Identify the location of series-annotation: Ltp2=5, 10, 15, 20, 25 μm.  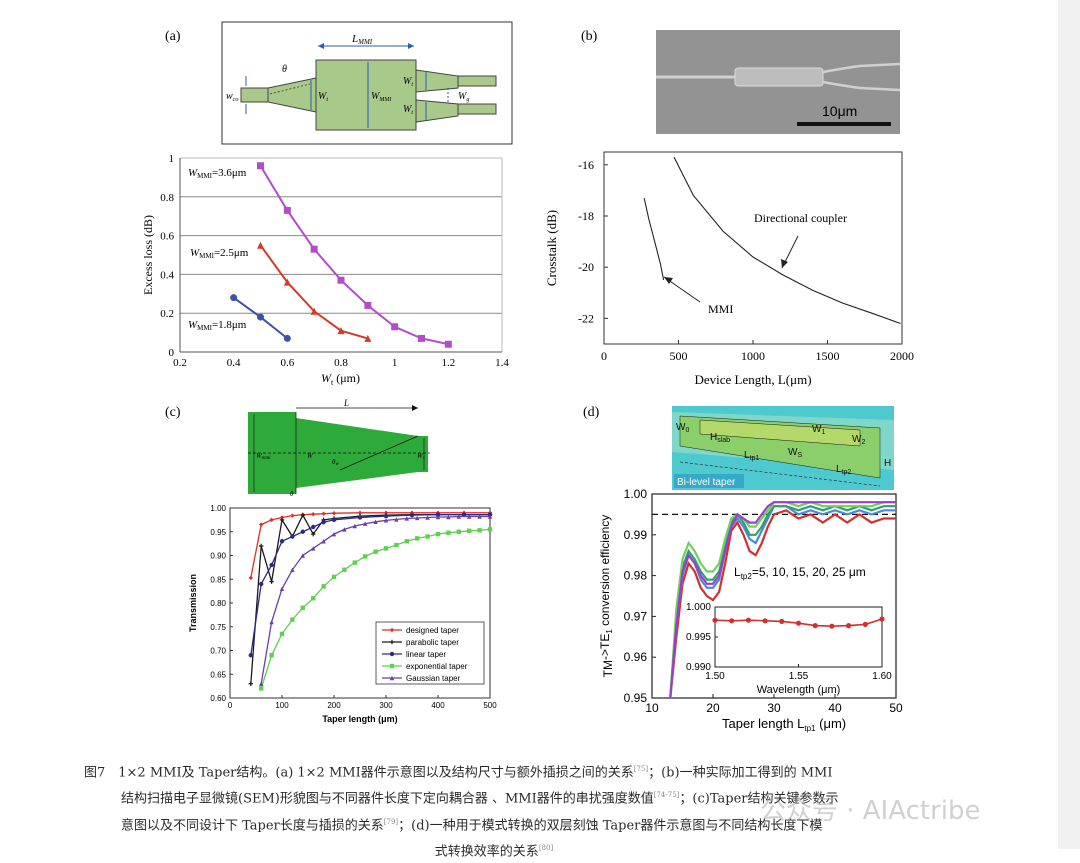
(800, 573).